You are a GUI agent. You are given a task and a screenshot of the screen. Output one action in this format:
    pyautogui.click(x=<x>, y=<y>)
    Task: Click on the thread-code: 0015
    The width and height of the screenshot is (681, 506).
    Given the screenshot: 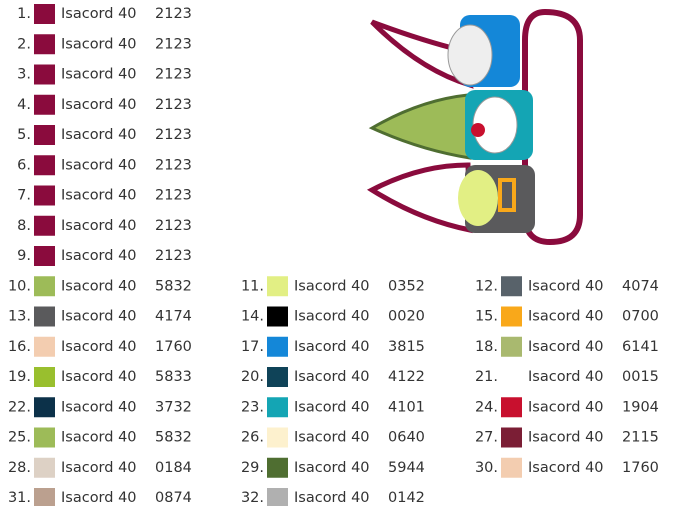 What is the action you would take?
    pyautogui.click(x=640, y=377)
    